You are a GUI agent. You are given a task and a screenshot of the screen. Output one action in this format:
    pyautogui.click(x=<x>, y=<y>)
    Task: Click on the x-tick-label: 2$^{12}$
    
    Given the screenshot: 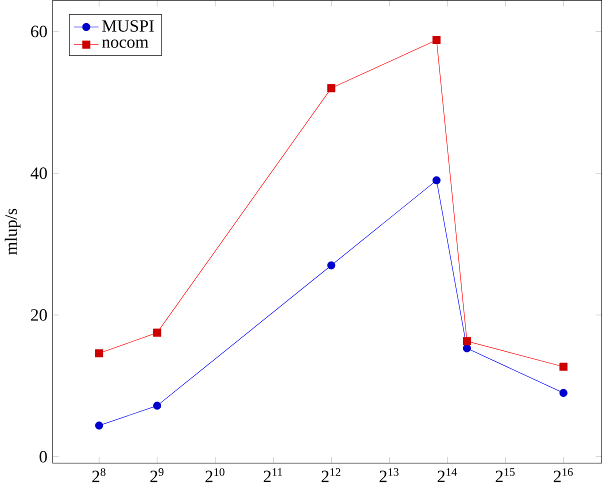 What is the action you would take?
    pyautogui.click(x=331, y=475)
    